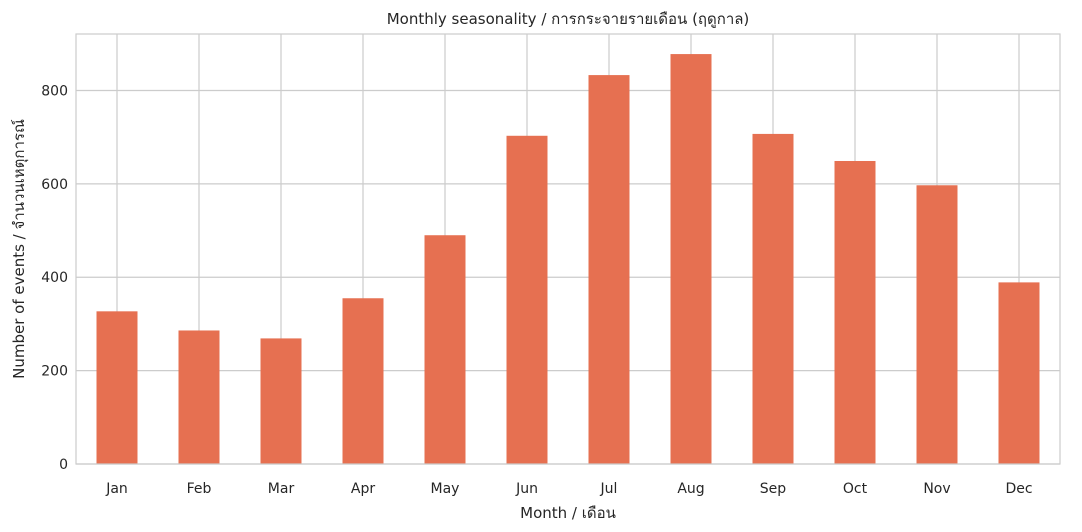 The image size is (1082, 532). I want to click on x-axis-label: Month / เดือน, so click(568, 513).